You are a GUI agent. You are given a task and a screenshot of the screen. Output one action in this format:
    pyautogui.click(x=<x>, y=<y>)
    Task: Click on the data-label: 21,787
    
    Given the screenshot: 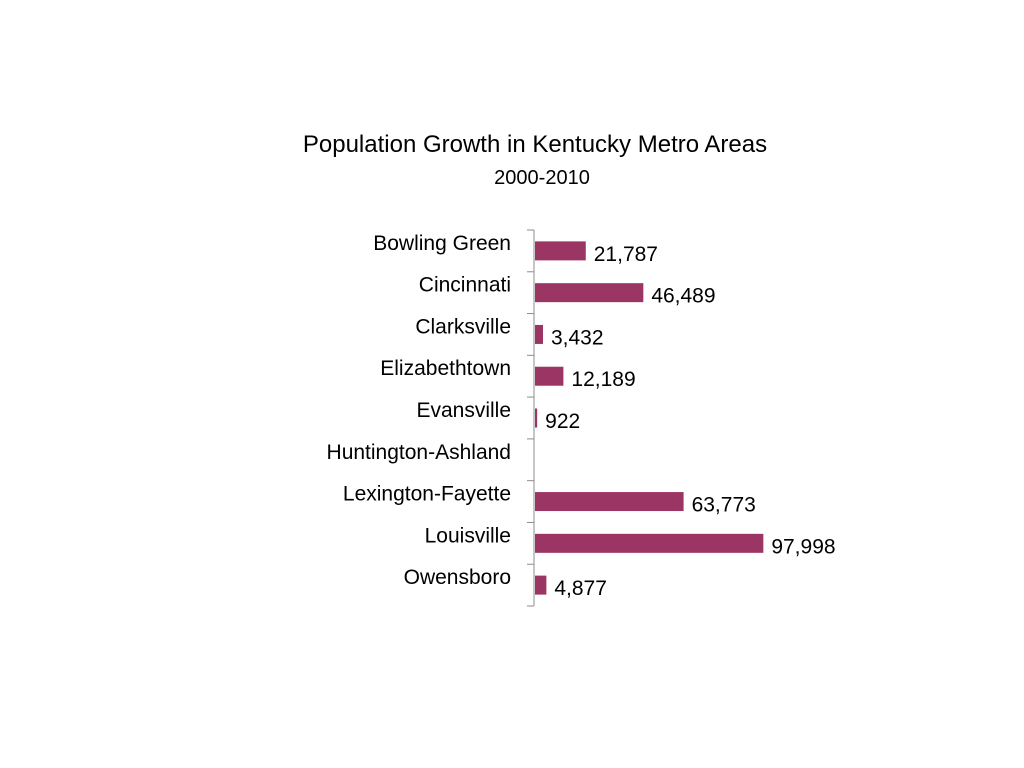 What is the action you would take?
    pyautogui.click(x=626, y=254)
    